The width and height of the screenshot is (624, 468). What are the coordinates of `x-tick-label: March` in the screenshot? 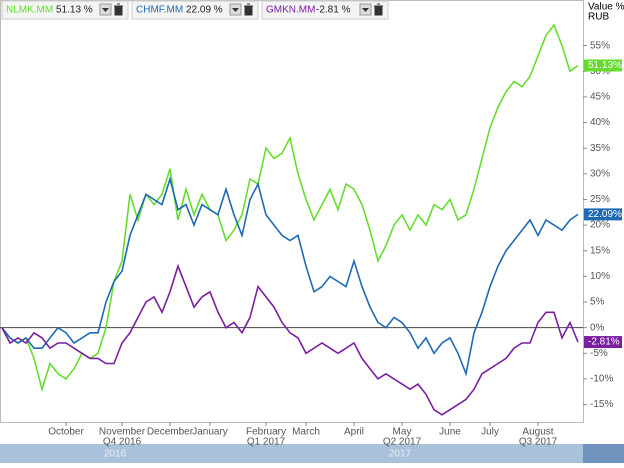 It's located at (306, 432).